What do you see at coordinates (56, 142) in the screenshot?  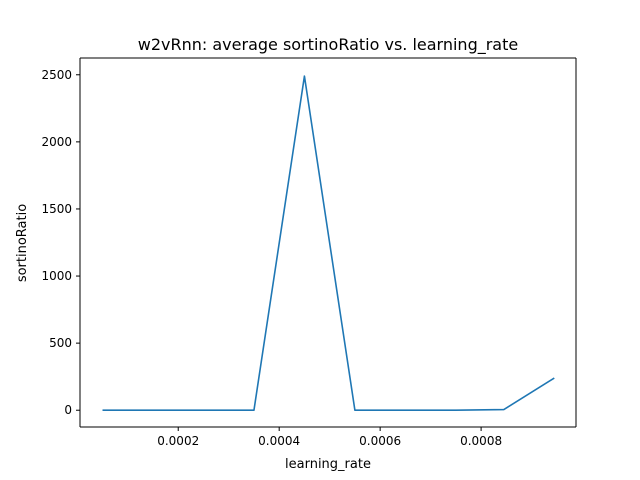 I see `y-tick-label: 2000` at bounding box center [56, 142].